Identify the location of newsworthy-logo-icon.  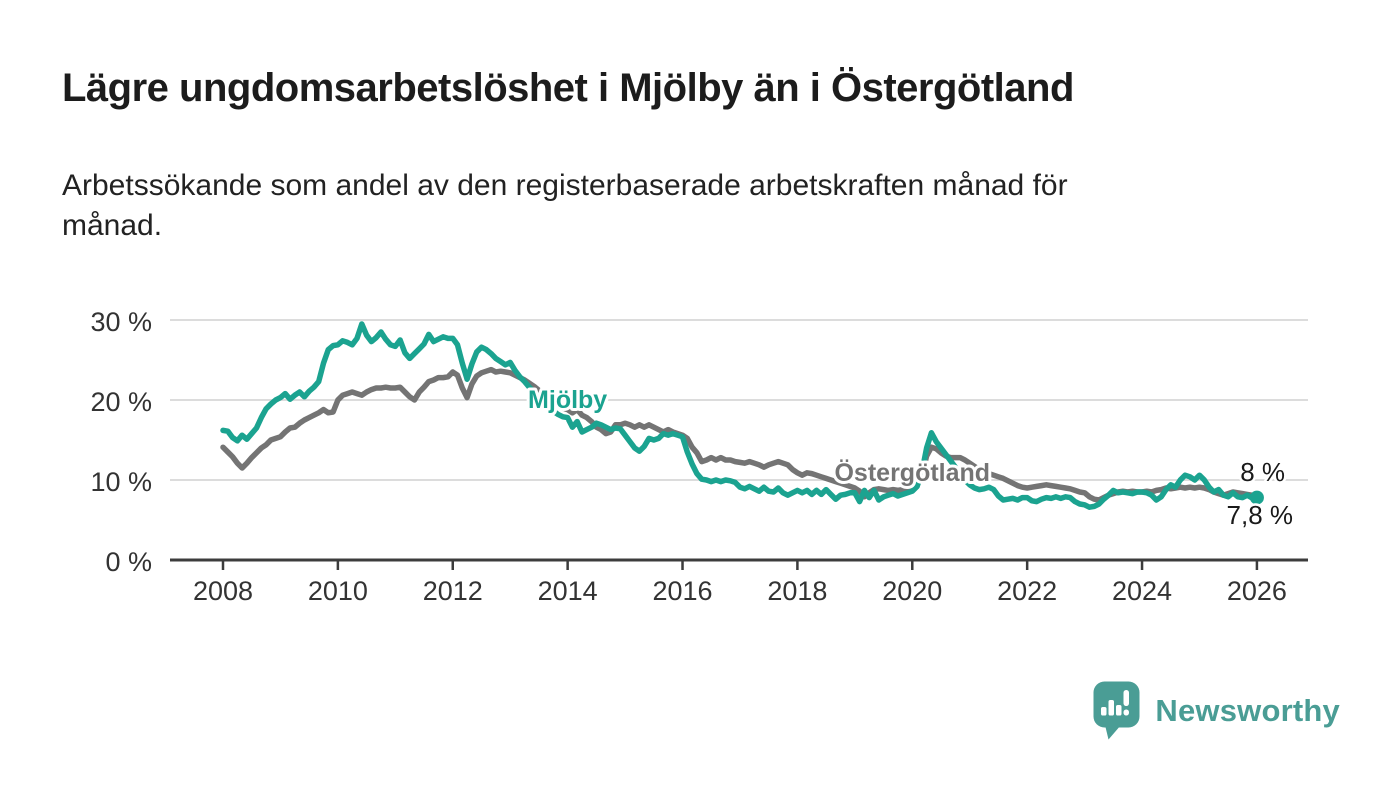
(1116, 710).